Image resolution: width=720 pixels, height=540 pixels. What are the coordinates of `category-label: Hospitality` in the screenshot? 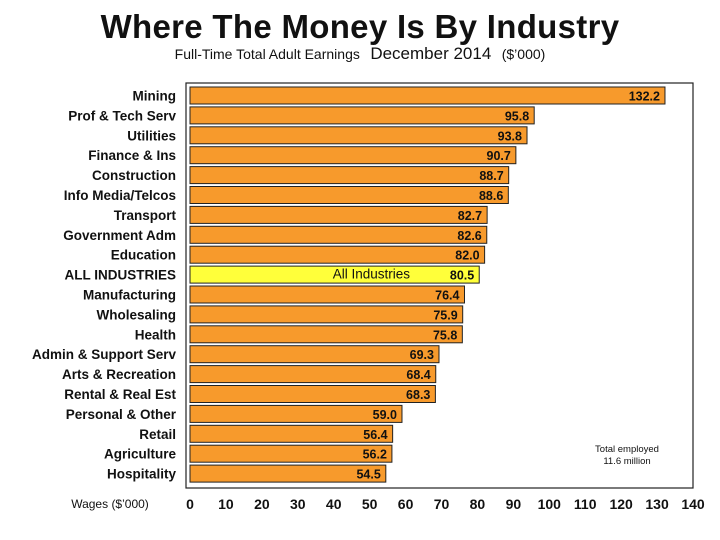 It's located at (142, 474).